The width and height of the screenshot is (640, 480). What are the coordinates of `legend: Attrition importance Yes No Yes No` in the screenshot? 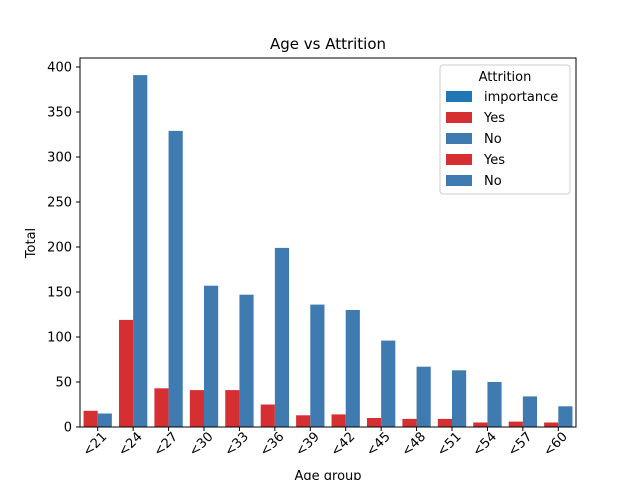 It's located at (505, 129).